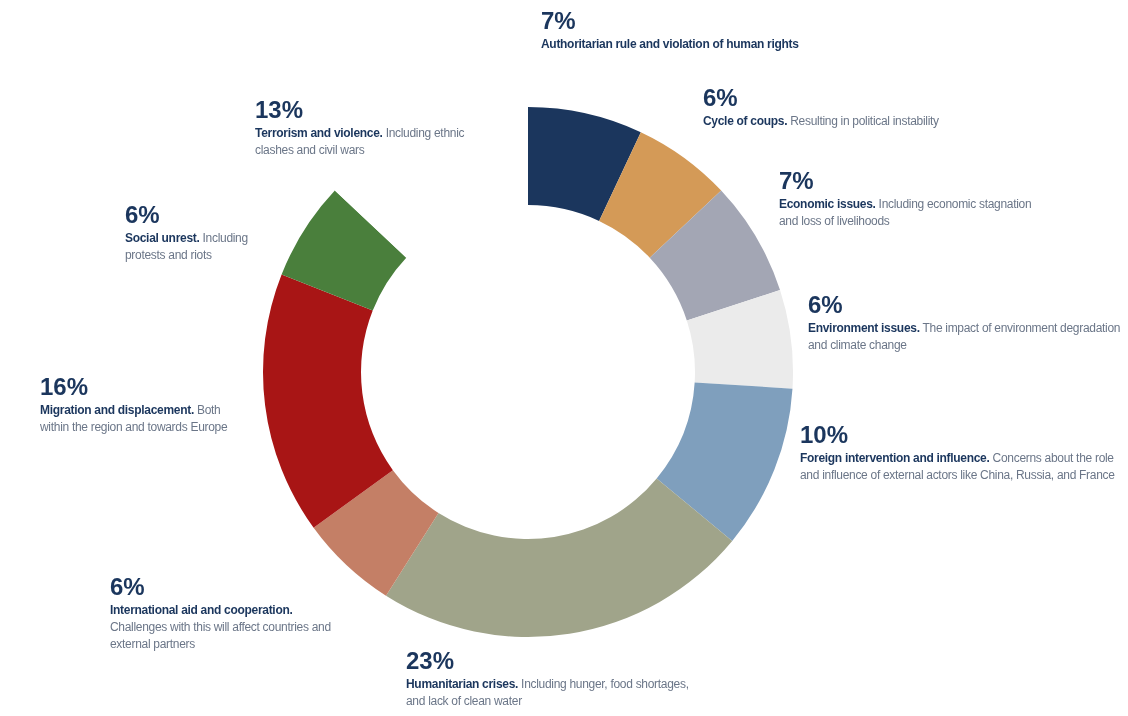  What do you see at coordinates (547, 692) in the screenshot?
I see `slice-label: Humanitarian crises. Including hunger, food shortages, and lack of clean water` at bounding box center [547, 692].